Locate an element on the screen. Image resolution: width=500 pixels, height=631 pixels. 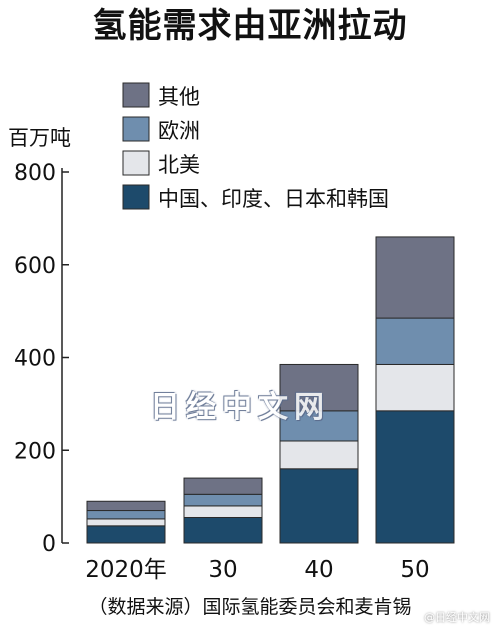
x-tick-label: 2020年 is located at coordinates (126, 570).